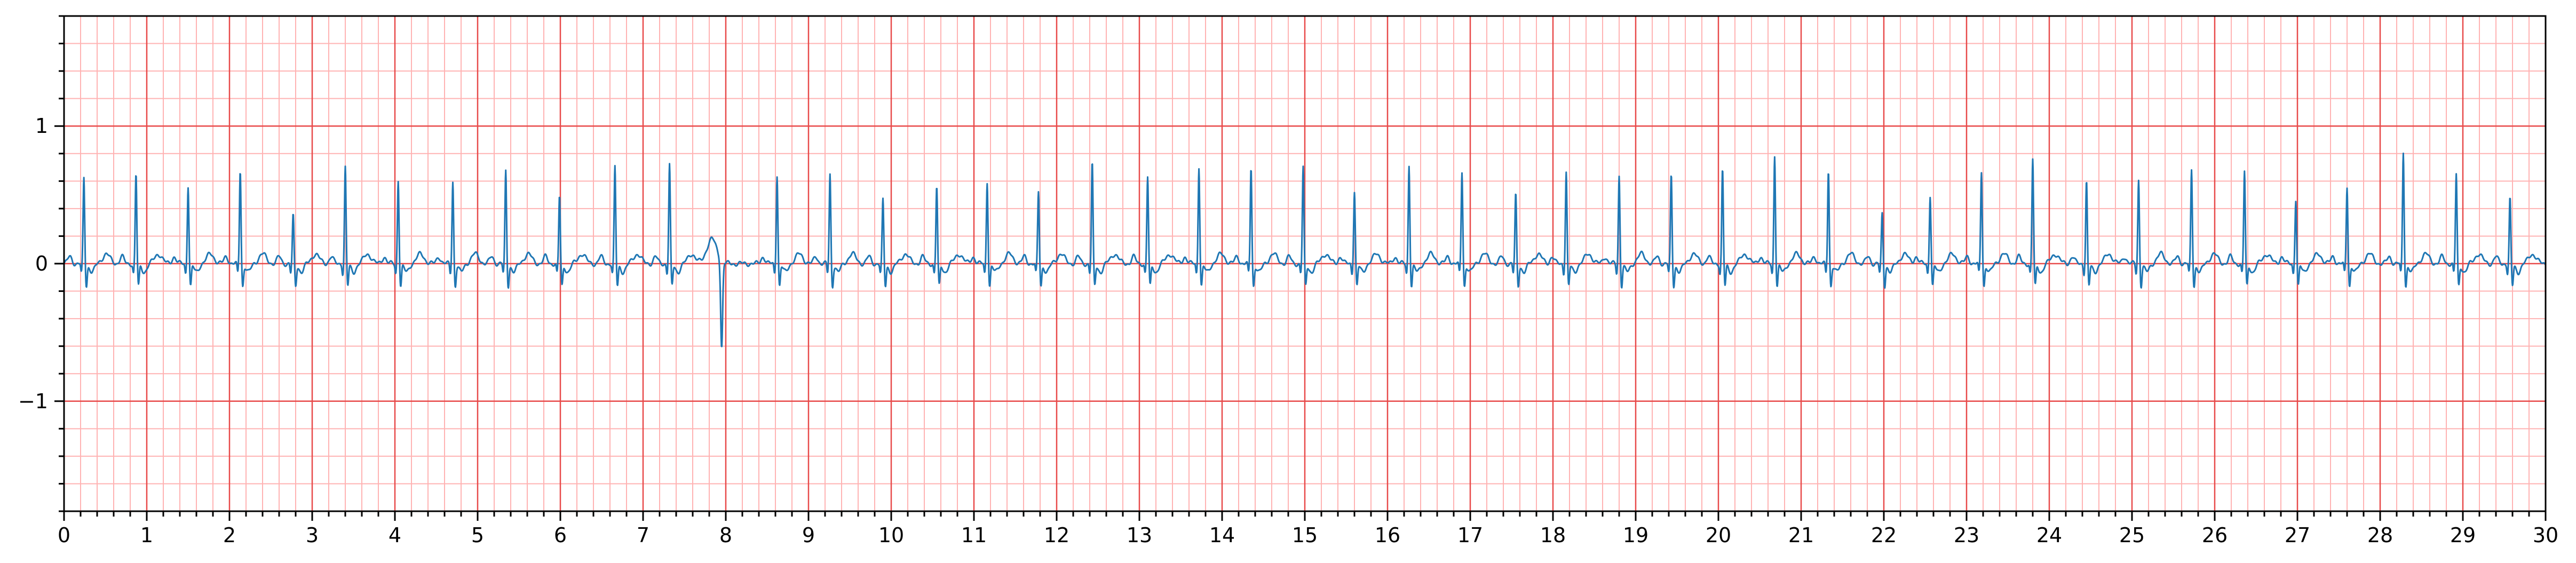 The image size is (2576, 563). Describe the element at coordinates (1553, 535) in the screenshot. I see `x-tick-label: 18` at that location.